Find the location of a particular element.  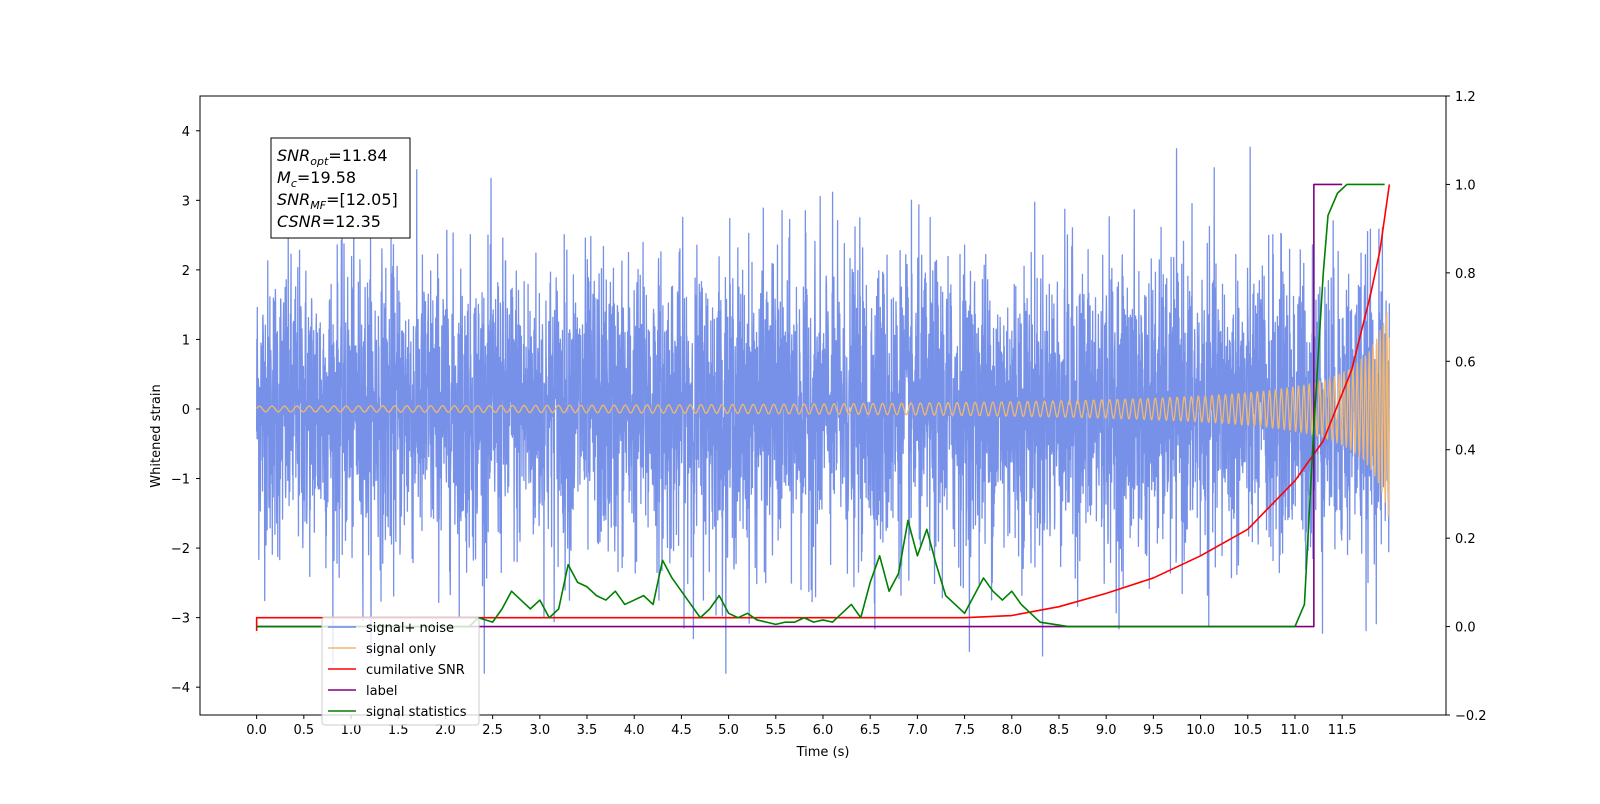

x-tick-label: 1.5 is located at coordinates (398, 730).